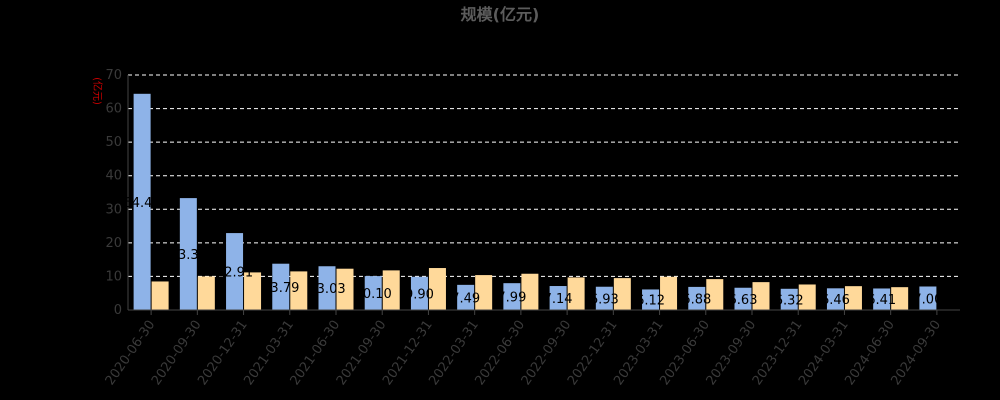 Image resolution: width=1000 pixels, height=400 pixels. Describe the element at coordinates (113, 142) in the screenshot. I see `y-tick-label: 50` at that location.